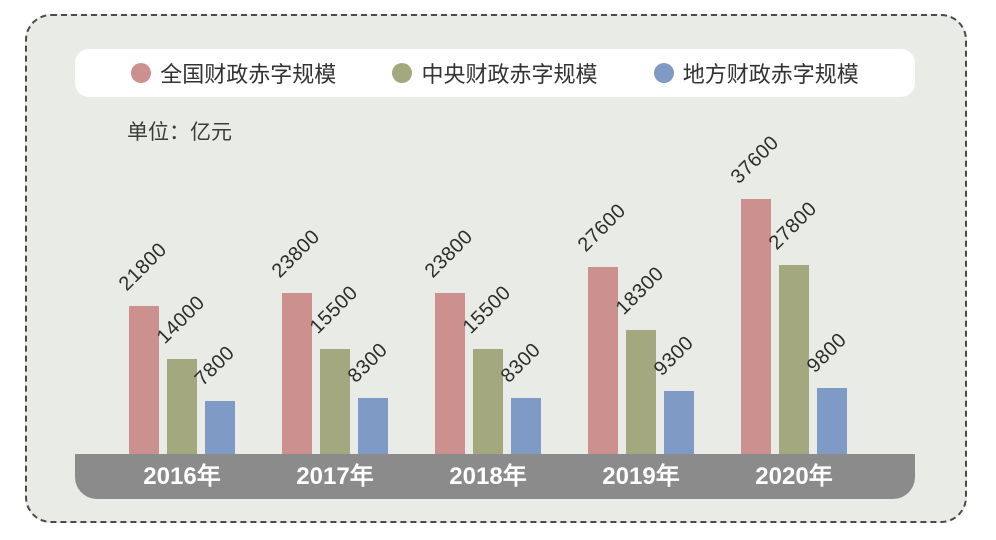 The height and width of the screenshot is (540, 996). Describe the element at coordinates (182, 406) in the screenshot. I see `bar-series1-group0` at that location.